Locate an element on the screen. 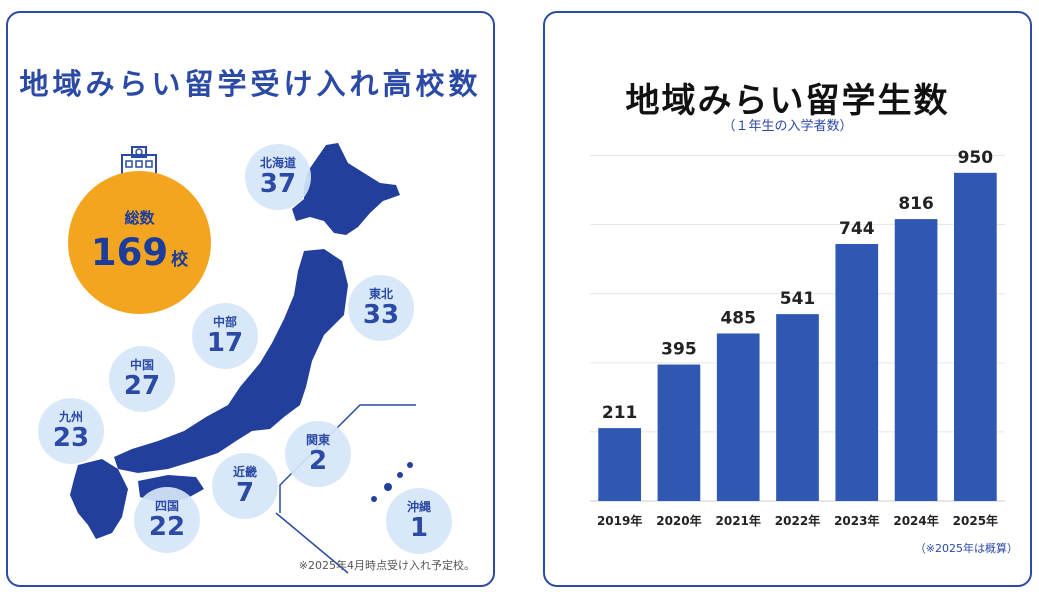 The image size is (1039, 596). bar-2024年 is located at coordinates (916, 360).